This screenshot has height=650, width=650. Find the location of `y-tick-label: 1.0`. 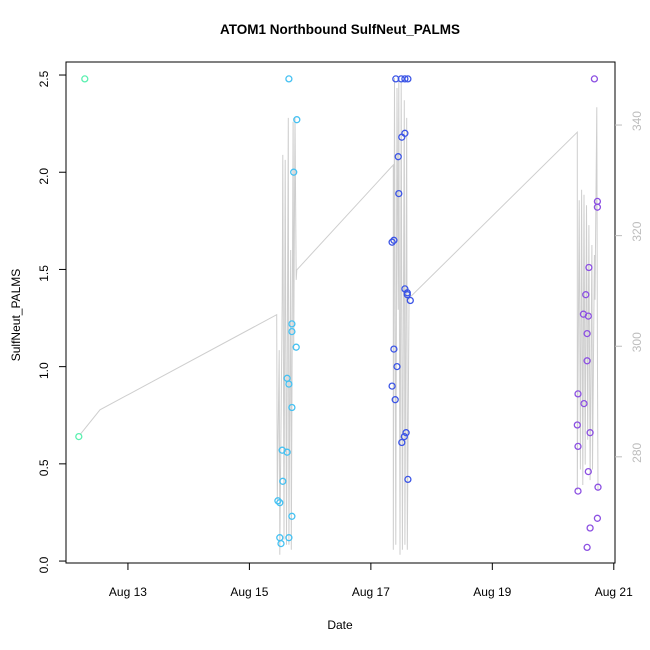

y-tick-label: 1.0 is located at coordinates (44, 370).